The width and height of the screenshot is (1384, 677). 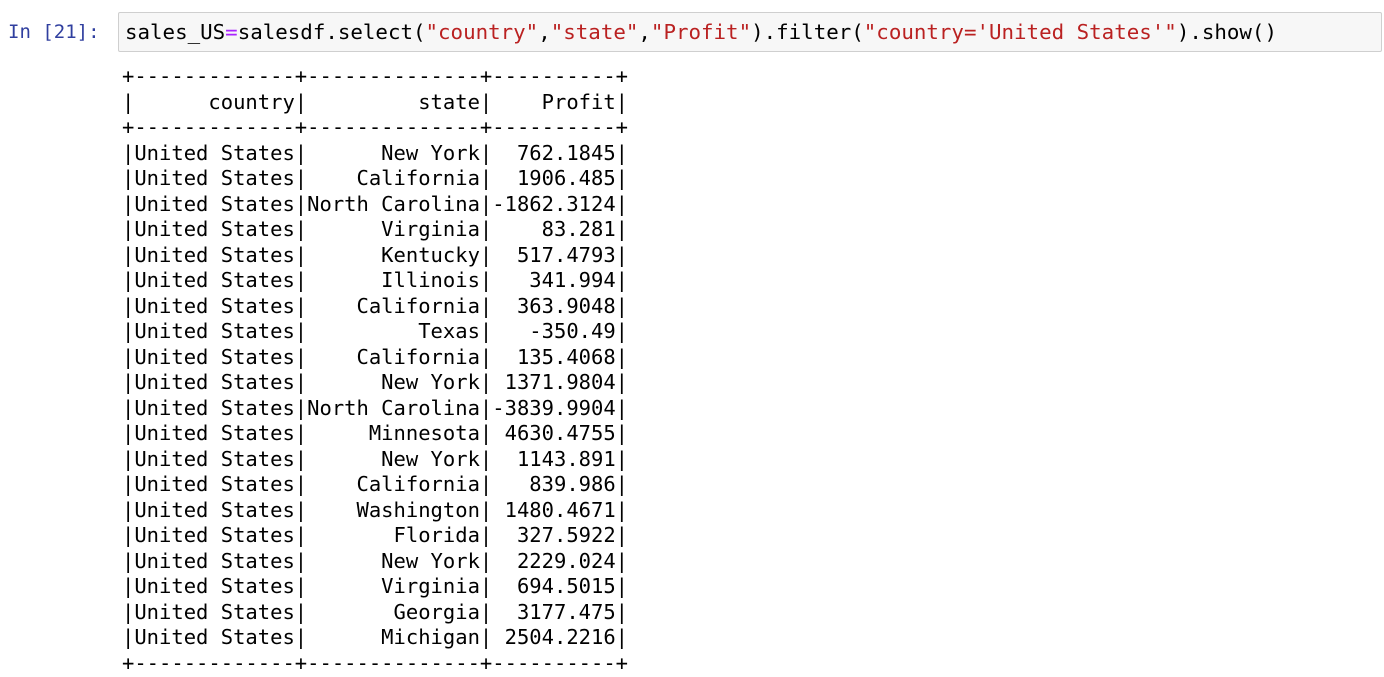 I want to click on table-row: |United States| New York| 762.1845|, so click(x=375, y=152).